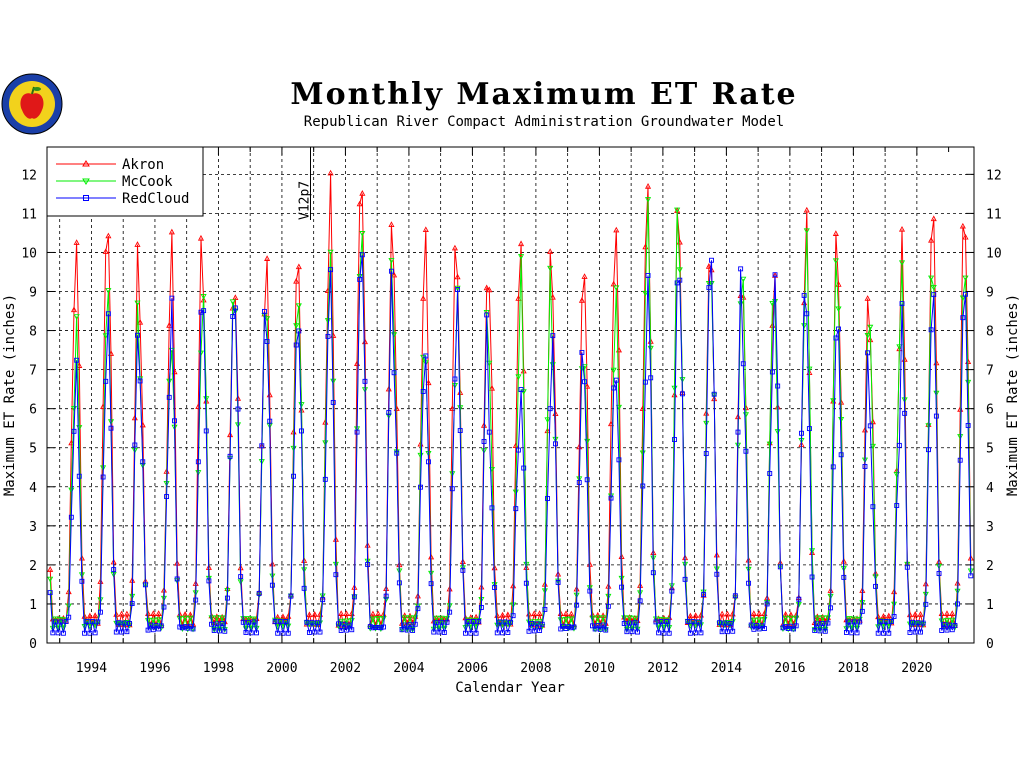  Describe the element at coordinates (33, 527) in the screenshot. I see `y-tick-label-left: 3` at that location.